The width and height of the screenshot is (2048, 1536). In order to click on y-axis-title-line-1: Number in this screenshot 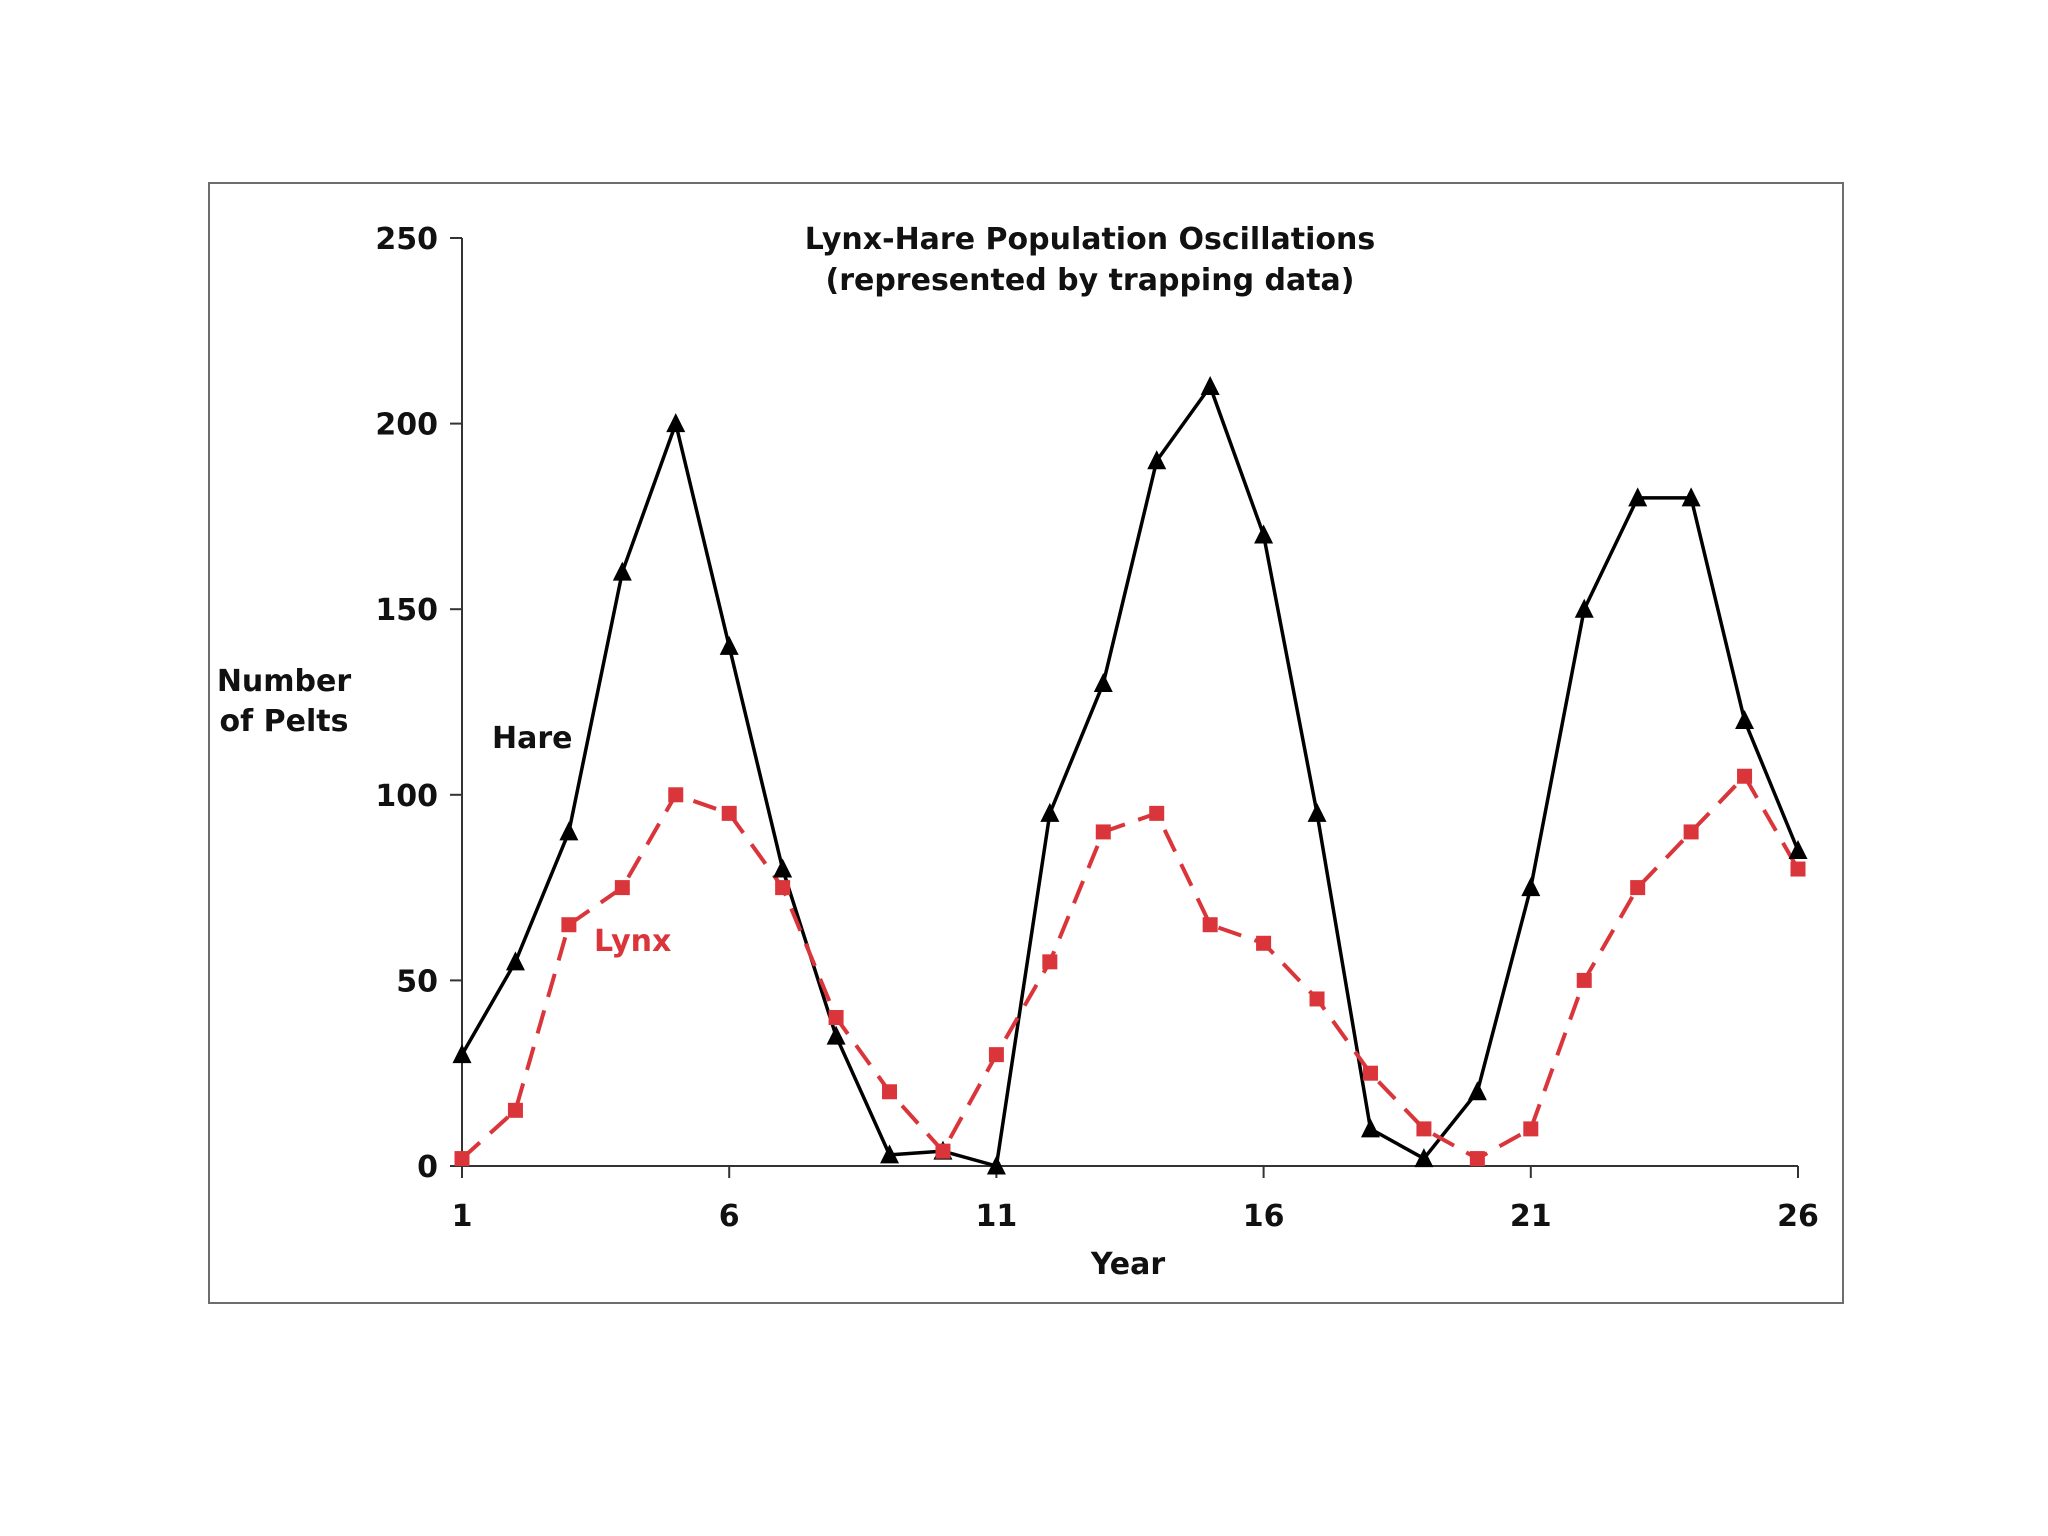, I will do `click(284, 681)`.